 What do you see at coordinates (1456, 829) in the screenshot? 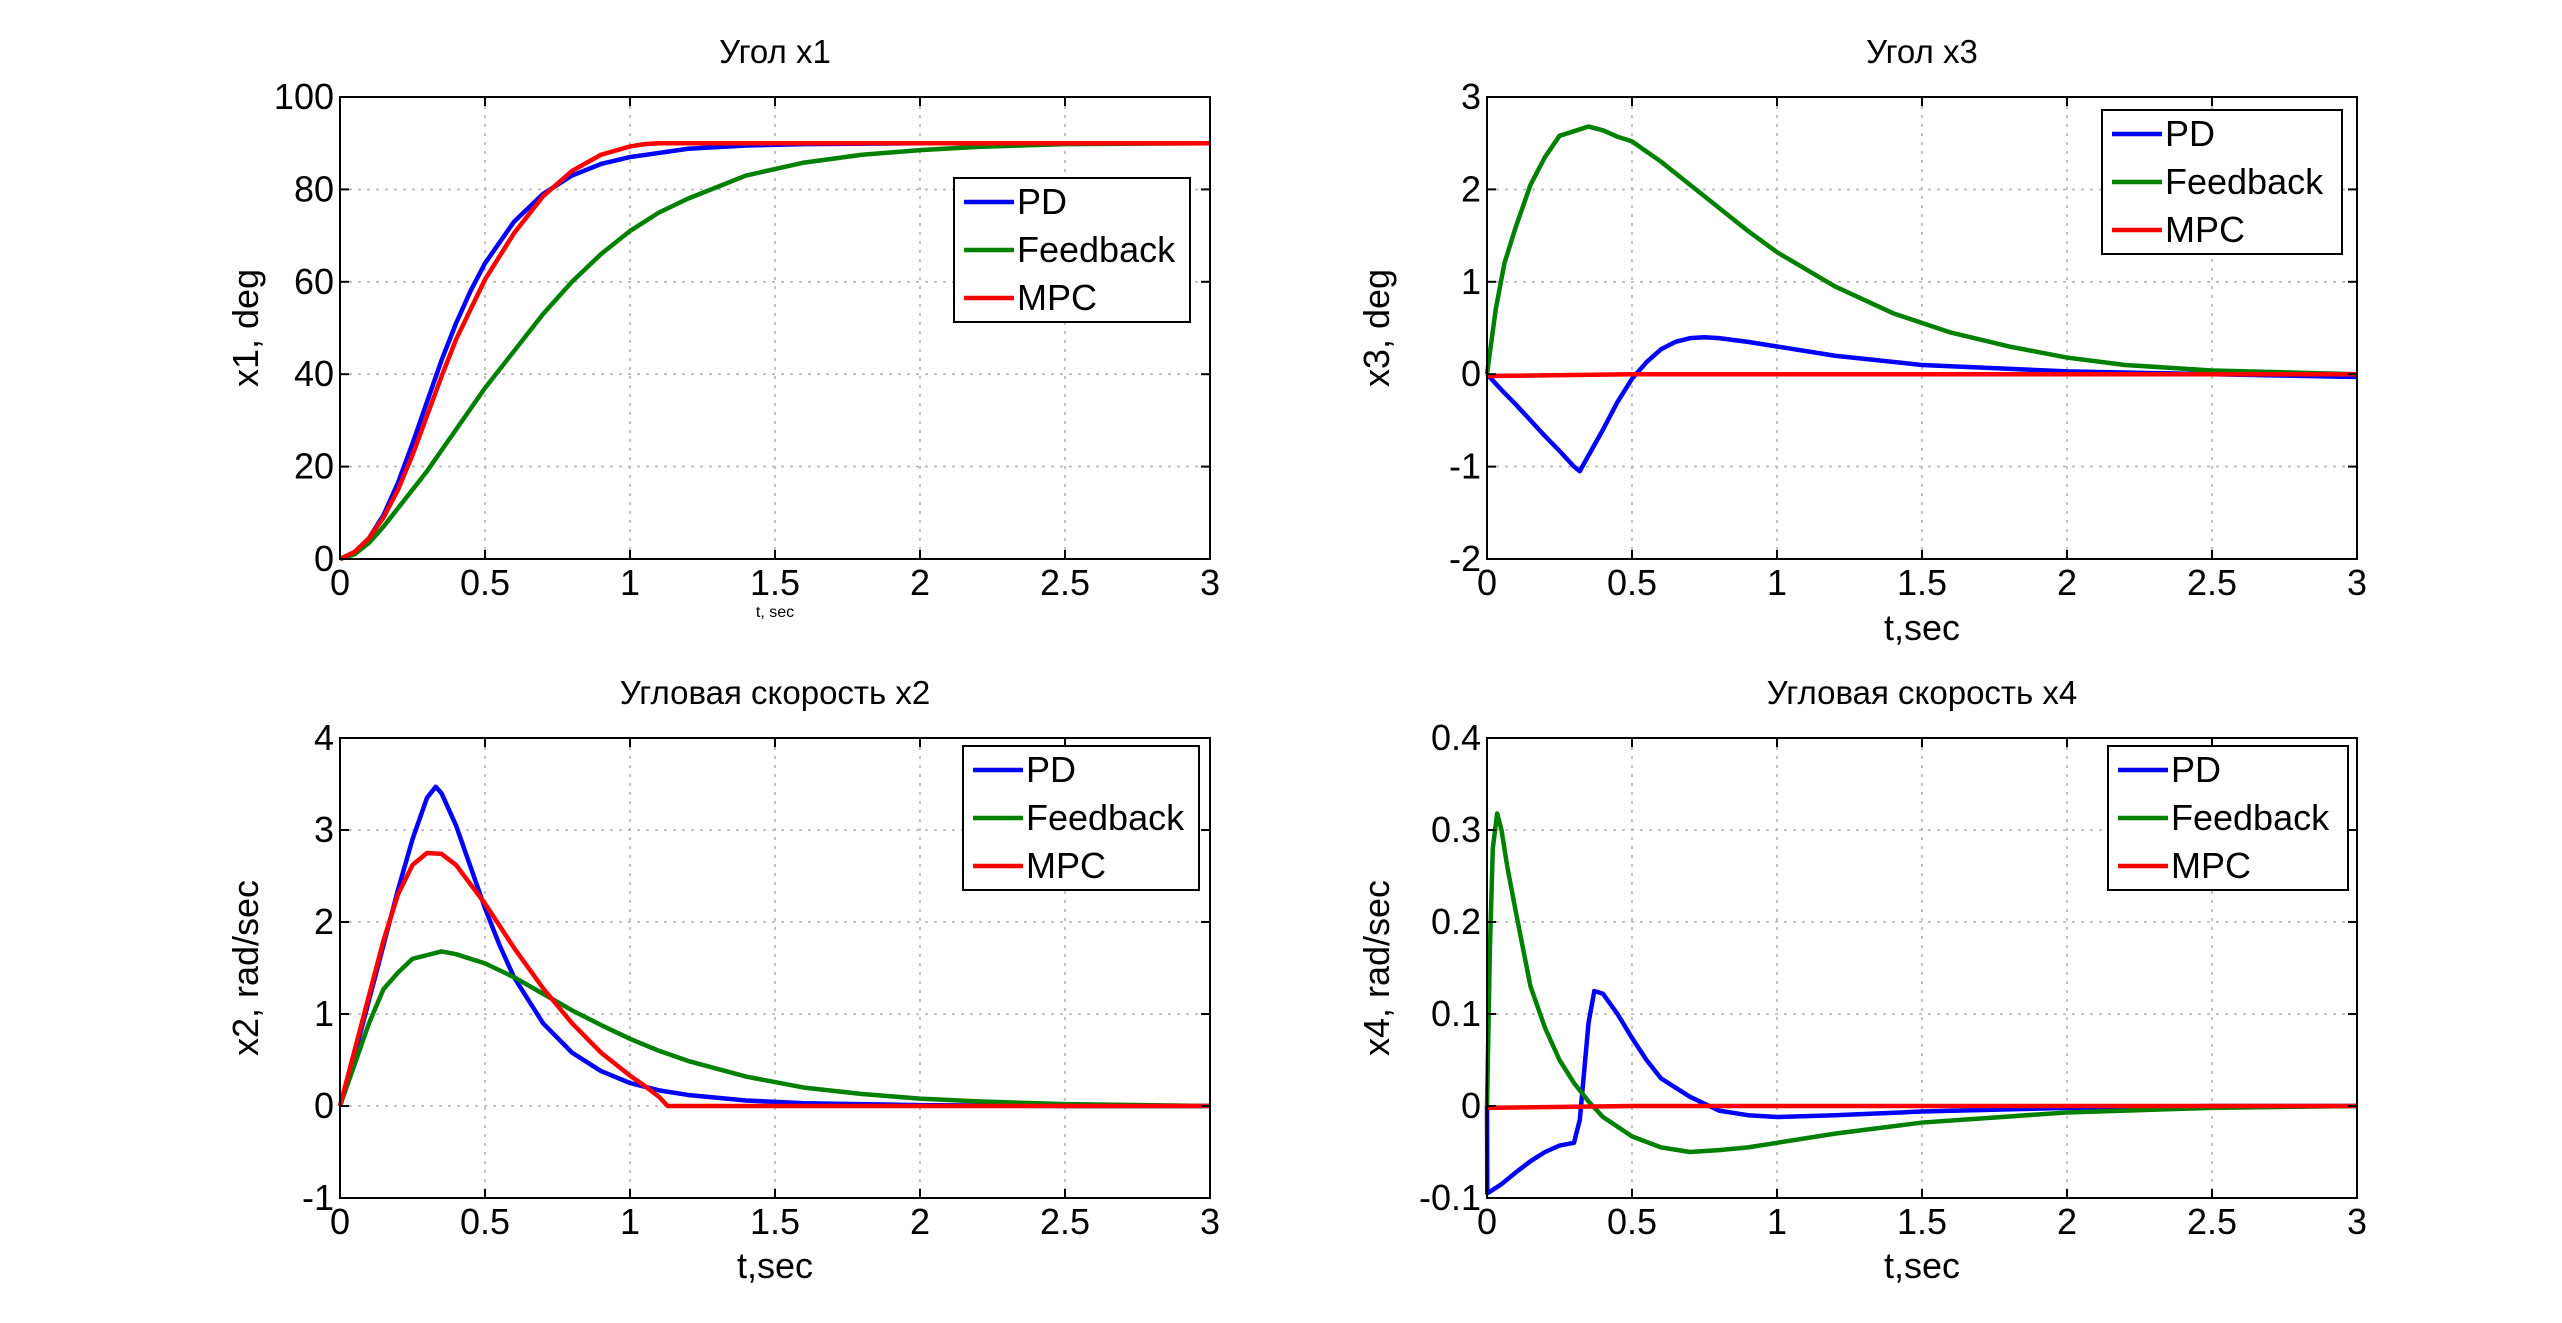
I see `y-tick-label: 0.3` at bounding box center [1456, 829].